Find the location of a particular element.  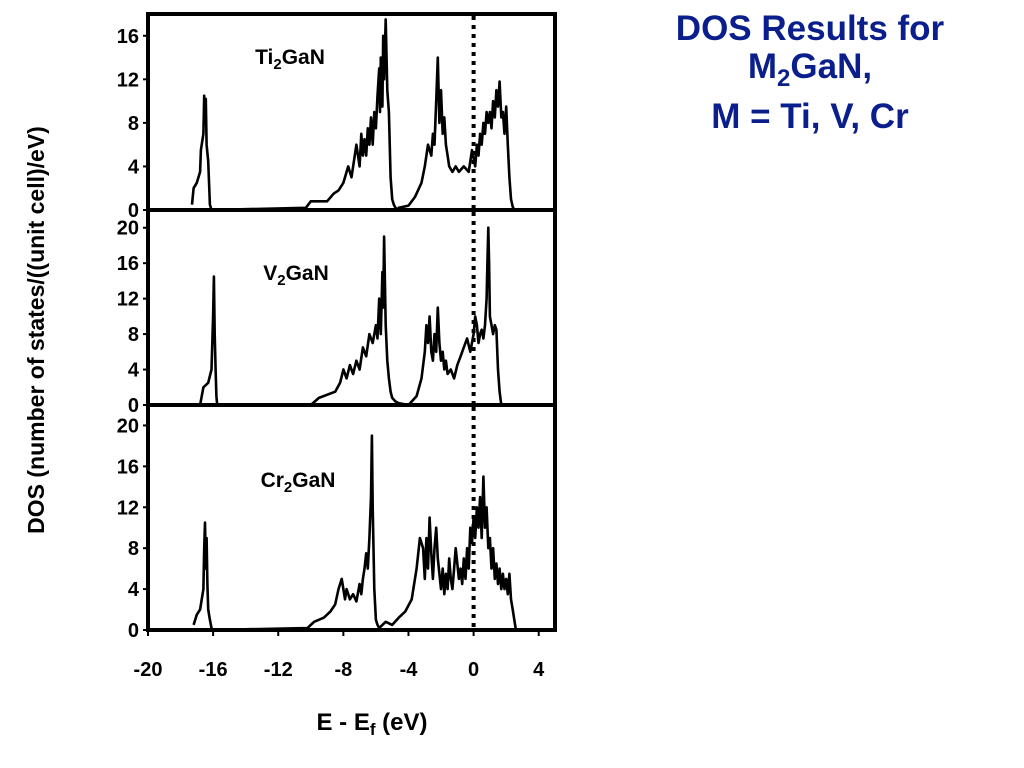

x-tick-label: 0 is located at coordinates (473, 670).